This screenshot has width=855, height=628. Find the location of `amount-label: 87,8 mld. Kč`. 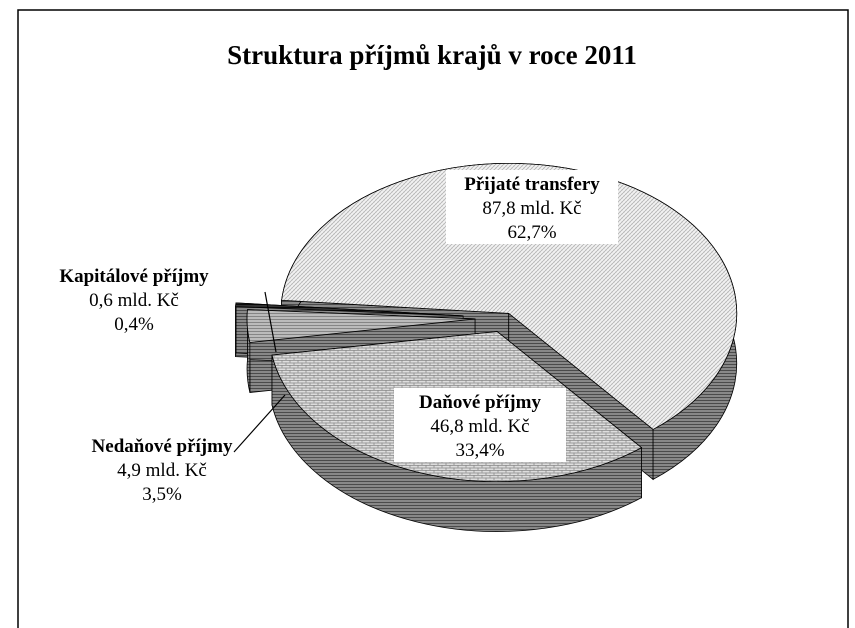

amount-label: 87,8 mld. Kč is located at coordinates (531, 208).